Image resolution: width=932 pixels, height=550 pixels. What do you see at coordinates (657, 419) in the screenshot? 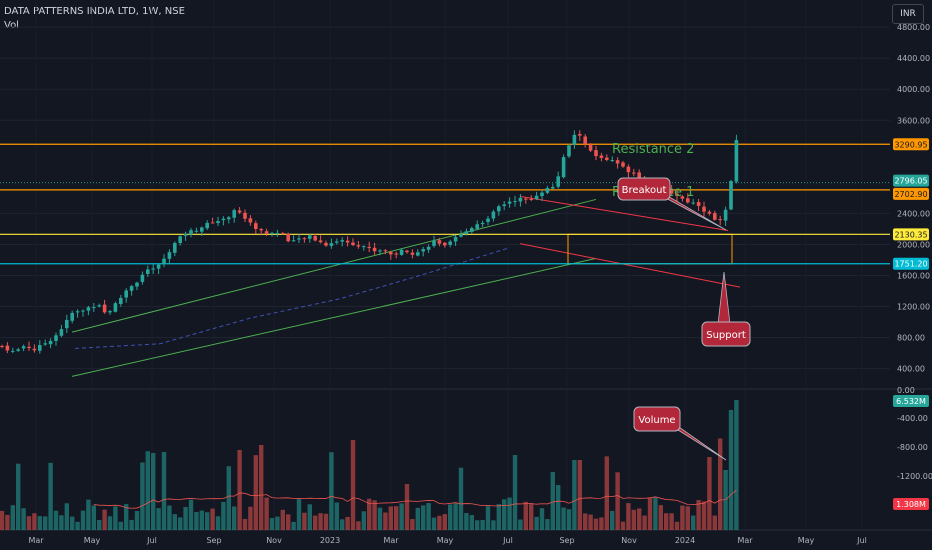
I see `volume-callout-box` at bounding box center [657, 419].